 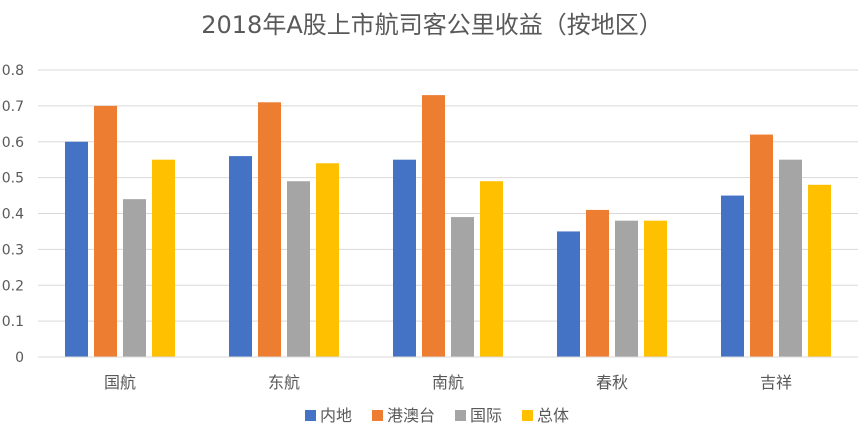 I want to click on legend-label: 总体, so click(x=553, y=415).